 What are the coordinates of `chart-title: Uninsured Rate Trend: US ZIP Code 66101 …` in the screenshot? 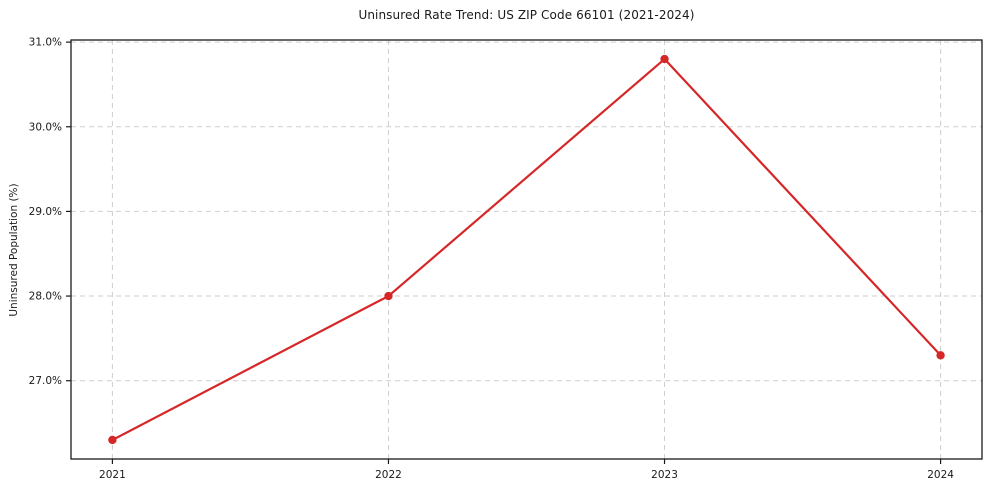 It's located at (526, 15).